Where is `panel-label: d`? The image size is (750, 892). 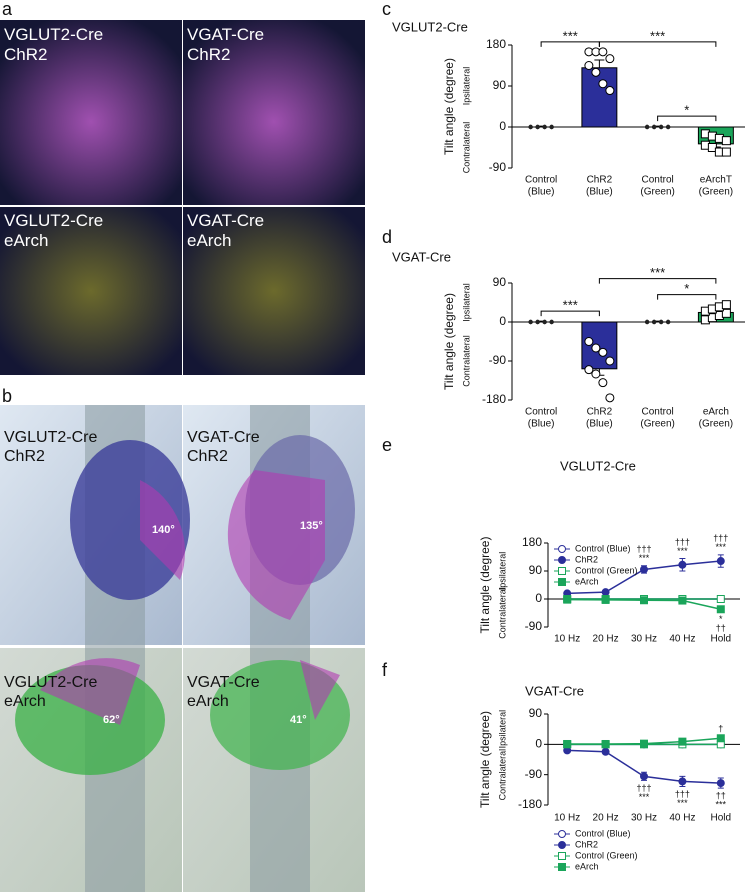 panel-label: d is located at coordinates (387, 237).